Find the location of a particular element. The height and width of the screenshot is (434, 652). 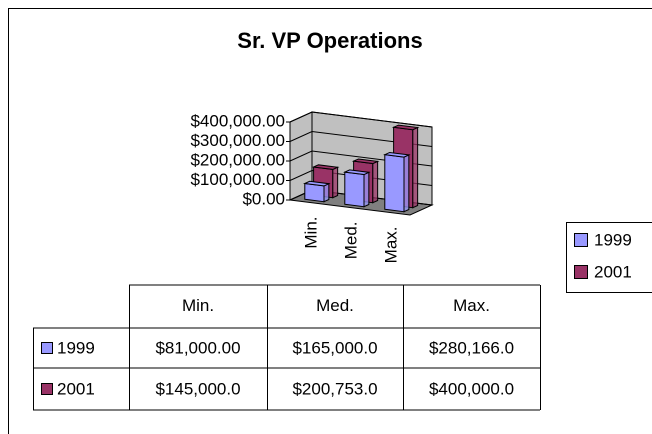

table-cell: $280,166.0 is located at coordinates (471, 347).